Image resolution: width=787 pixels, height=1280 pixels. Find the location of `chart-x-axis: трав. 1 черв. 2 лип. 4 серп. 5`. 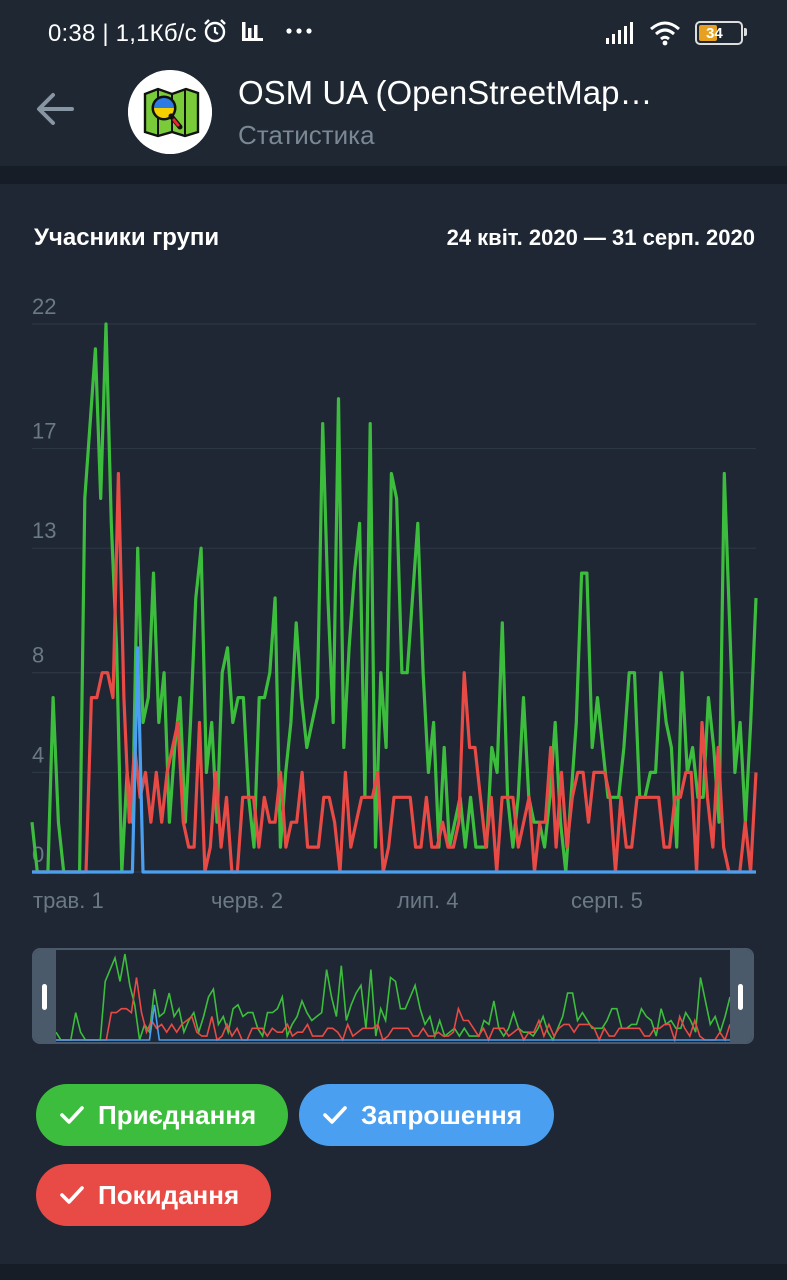

chart-x-axis: трав. 1 черв. 2 лип. 4 серп. 5 is located at coordinates (338, 900).